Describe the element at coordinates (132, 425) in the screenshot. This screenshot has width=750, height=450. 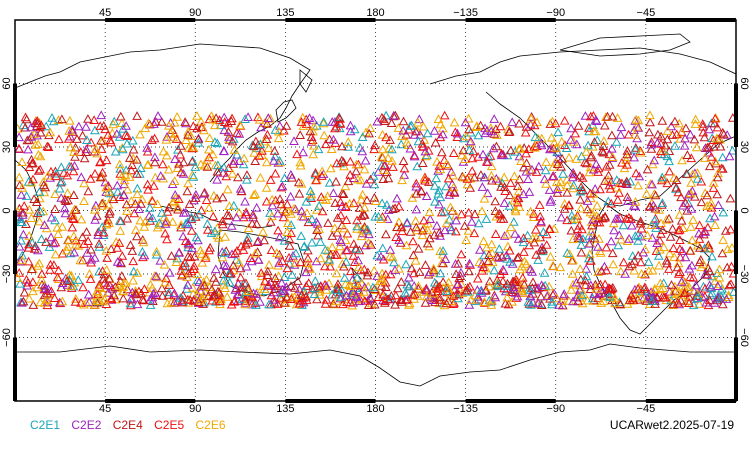
I see `legend: C2E1 C2E2 C2E4 C2E5 C2E6` at that location.